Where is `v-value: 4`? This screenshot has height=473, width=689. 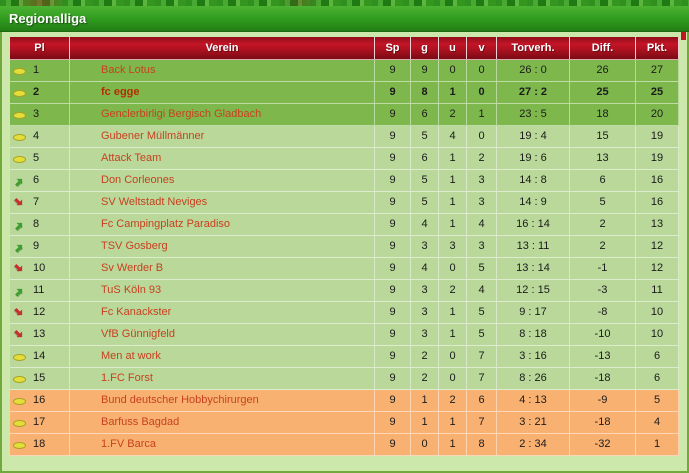
v-value: 4 is located at coordinates (482, 224).